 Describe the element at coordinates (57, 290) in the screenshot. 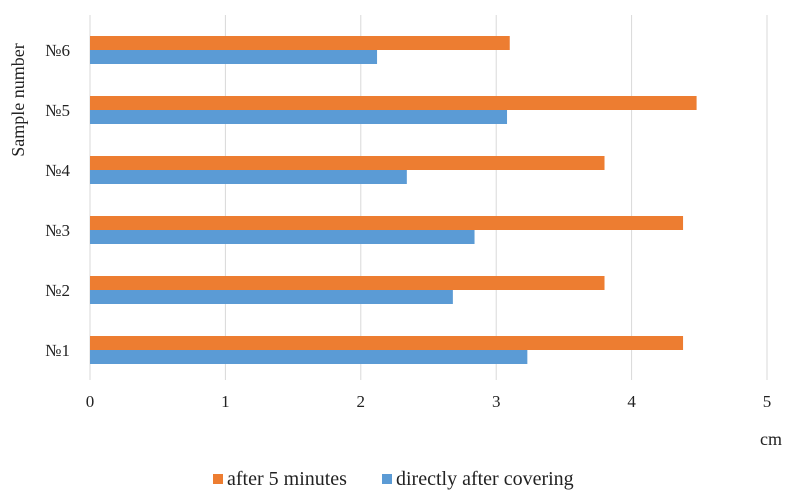

I see `y-category-label: №2` at that location.